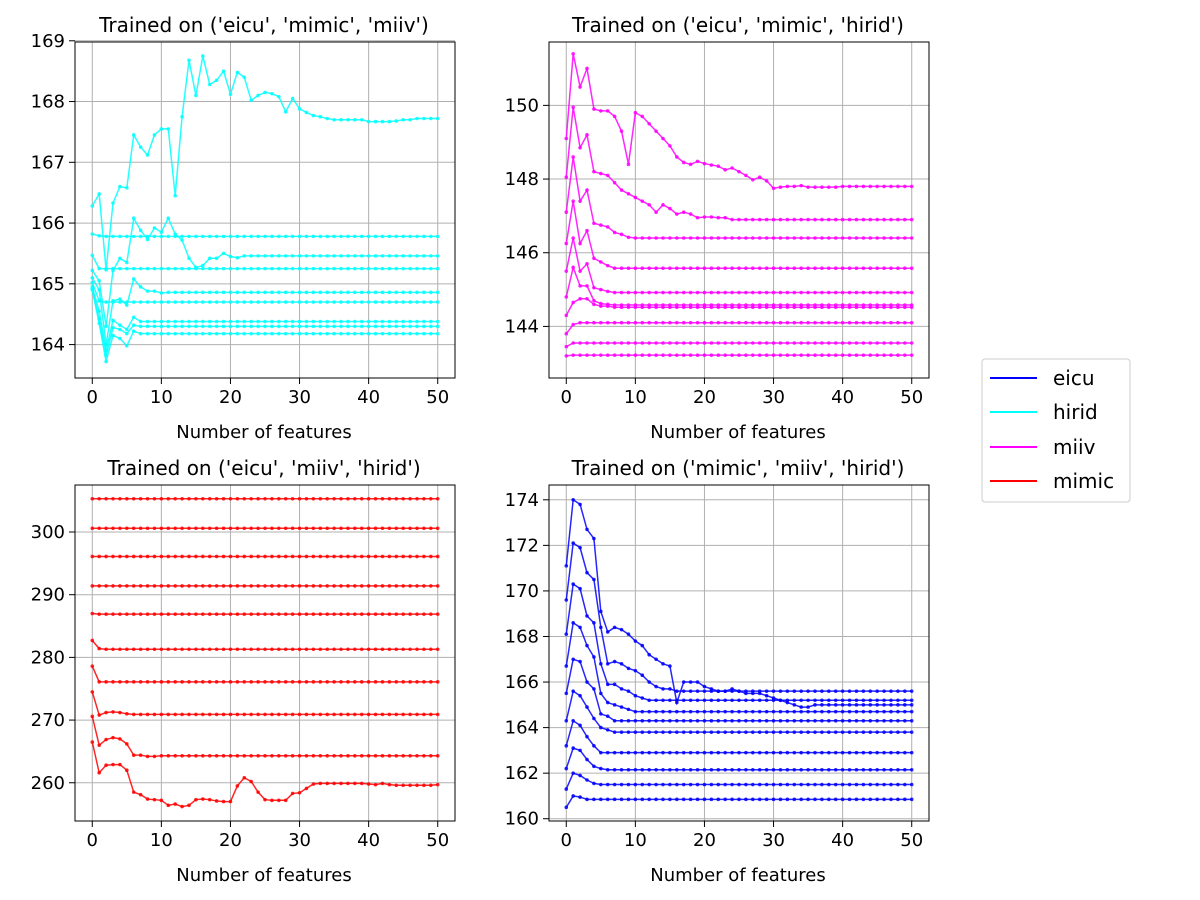 This screenshot has width=1200, height=900. I want to click on legend: eicu hirid miiv mimic, so click(1056, 430).